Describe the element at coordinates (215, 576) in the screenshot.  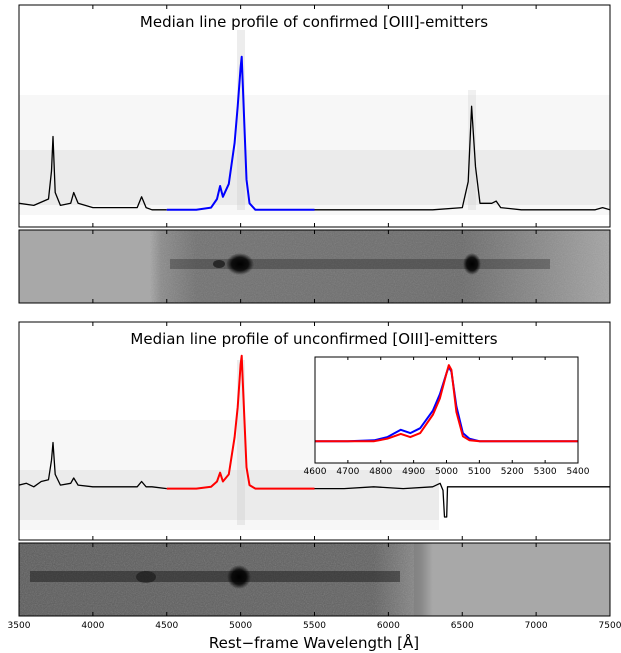
I see `bottom-strip-trace` at that location.